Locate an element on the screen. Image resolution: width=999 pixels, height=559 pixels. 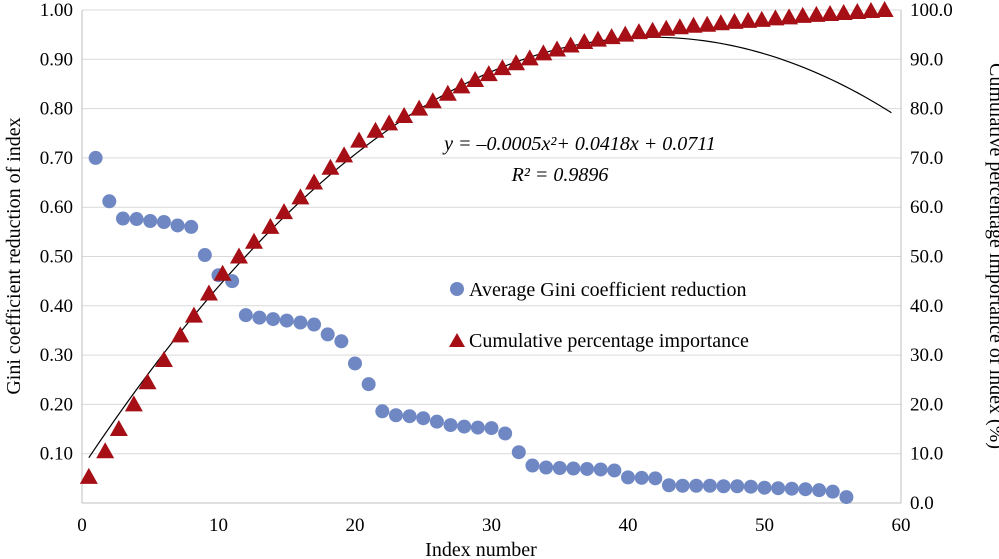
left-y-tick-label: 0.50 is located at coordinates (56, 257).